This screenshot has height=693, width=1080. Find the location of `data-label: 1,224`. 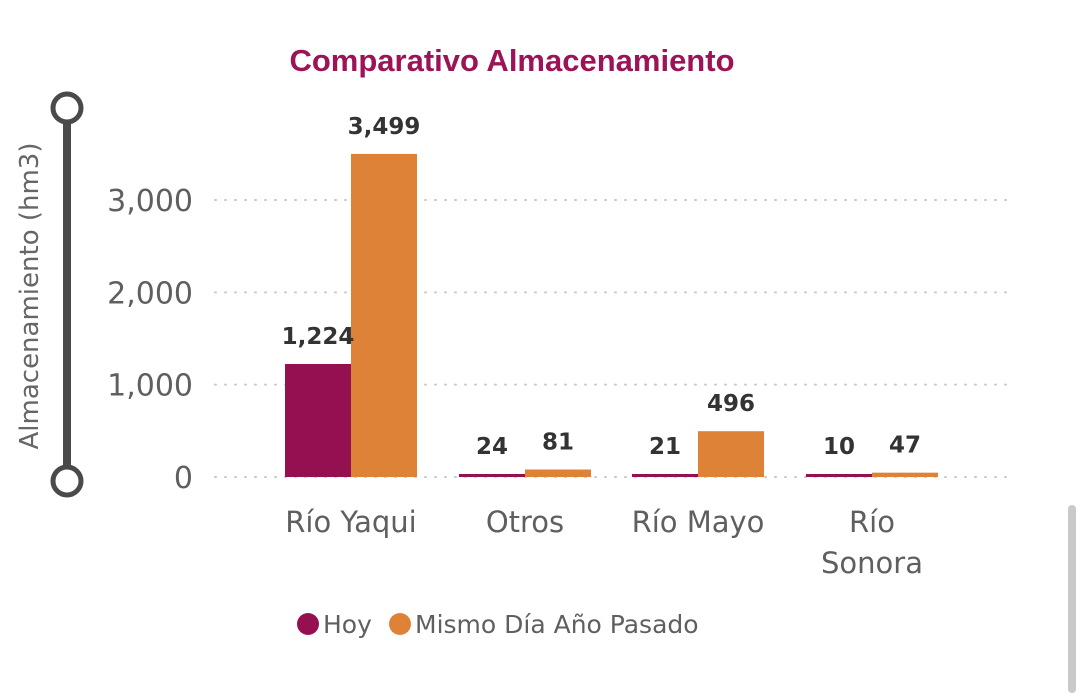

data-label: 1,224 is located at coordinates (318, 337).